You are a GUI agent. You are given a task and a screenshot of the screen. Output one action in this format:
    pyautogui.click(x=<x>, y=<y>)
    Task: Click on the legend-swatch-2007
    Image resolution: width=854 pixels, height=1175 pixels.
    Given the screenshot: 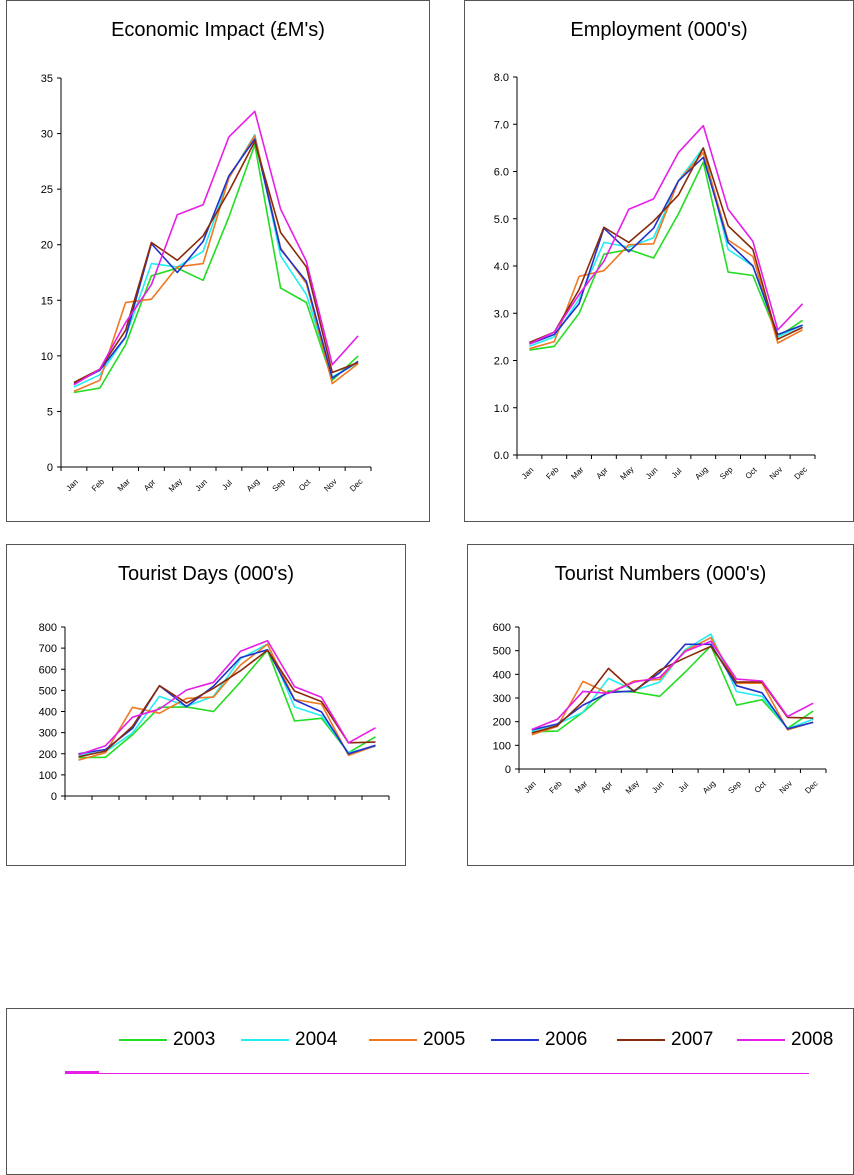 What is the action you would take?
    pyautogui.click(x=641, y=1040)
    